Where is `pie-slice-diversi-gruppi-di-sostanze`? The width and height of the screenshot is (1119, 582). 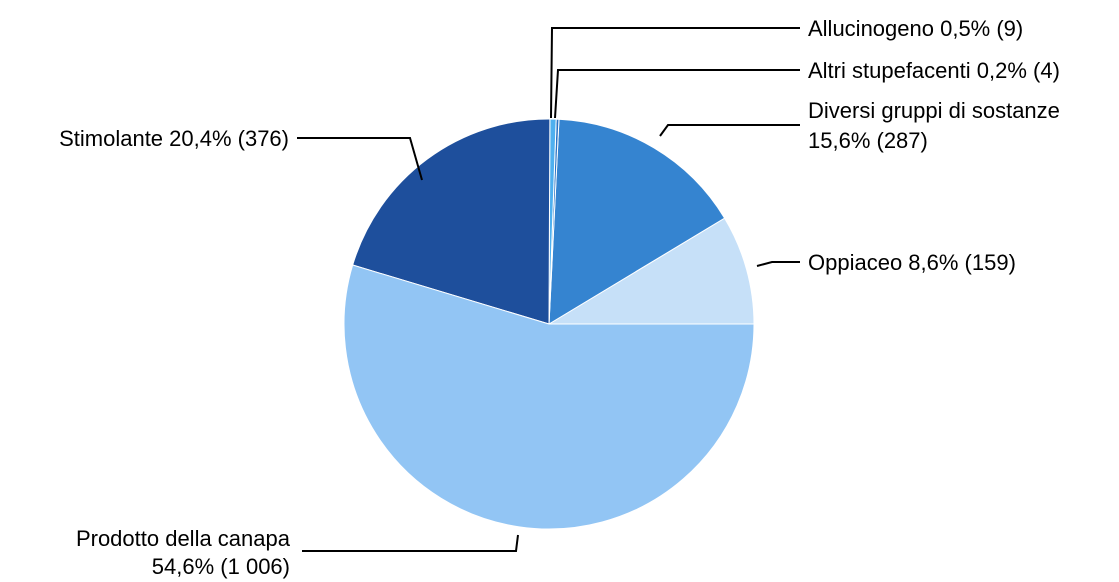
pie-slice-diversi-gruppi-di-sostanze is located at coordinates (637, 221).